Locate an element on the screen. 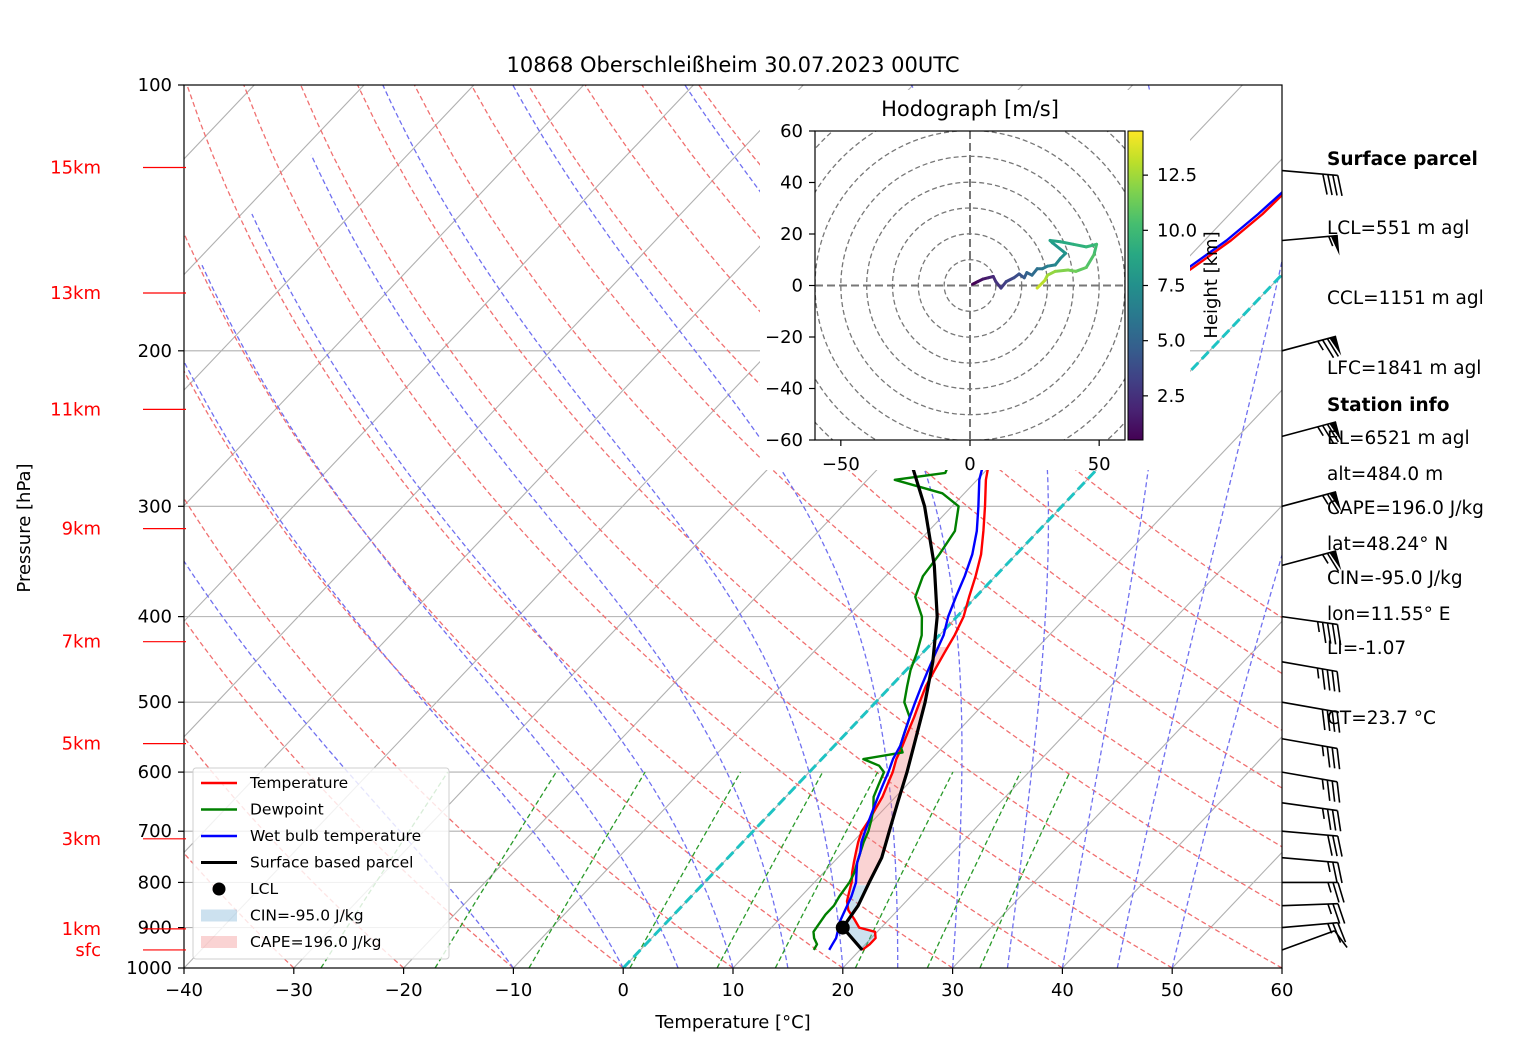  height-label: 11km is located at coordinates (75, 409).